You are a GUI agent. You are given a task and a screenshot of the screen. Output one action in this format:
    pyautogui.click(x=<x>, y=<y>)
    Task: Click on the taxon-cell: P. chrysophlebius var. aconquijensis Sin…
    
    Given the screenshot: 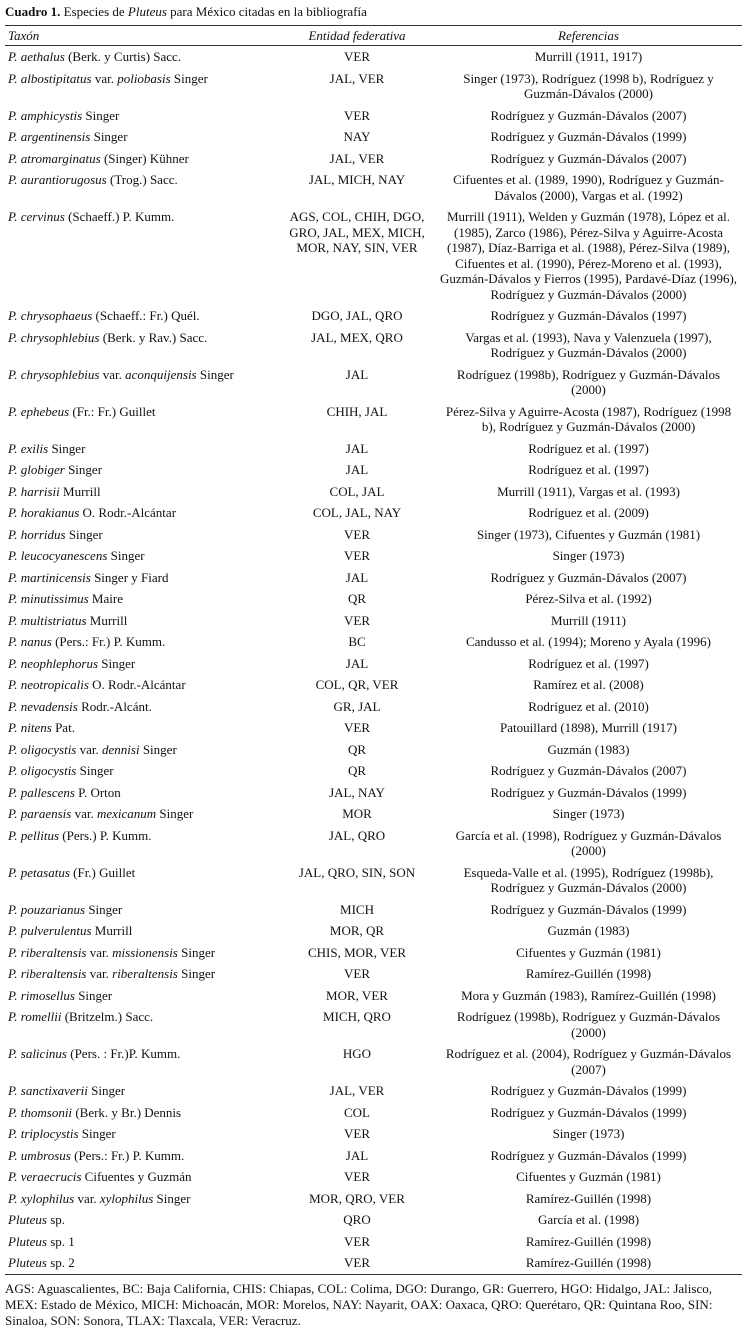 What is the action you would take?
    pyautogui.click(x=142, y=382)
    